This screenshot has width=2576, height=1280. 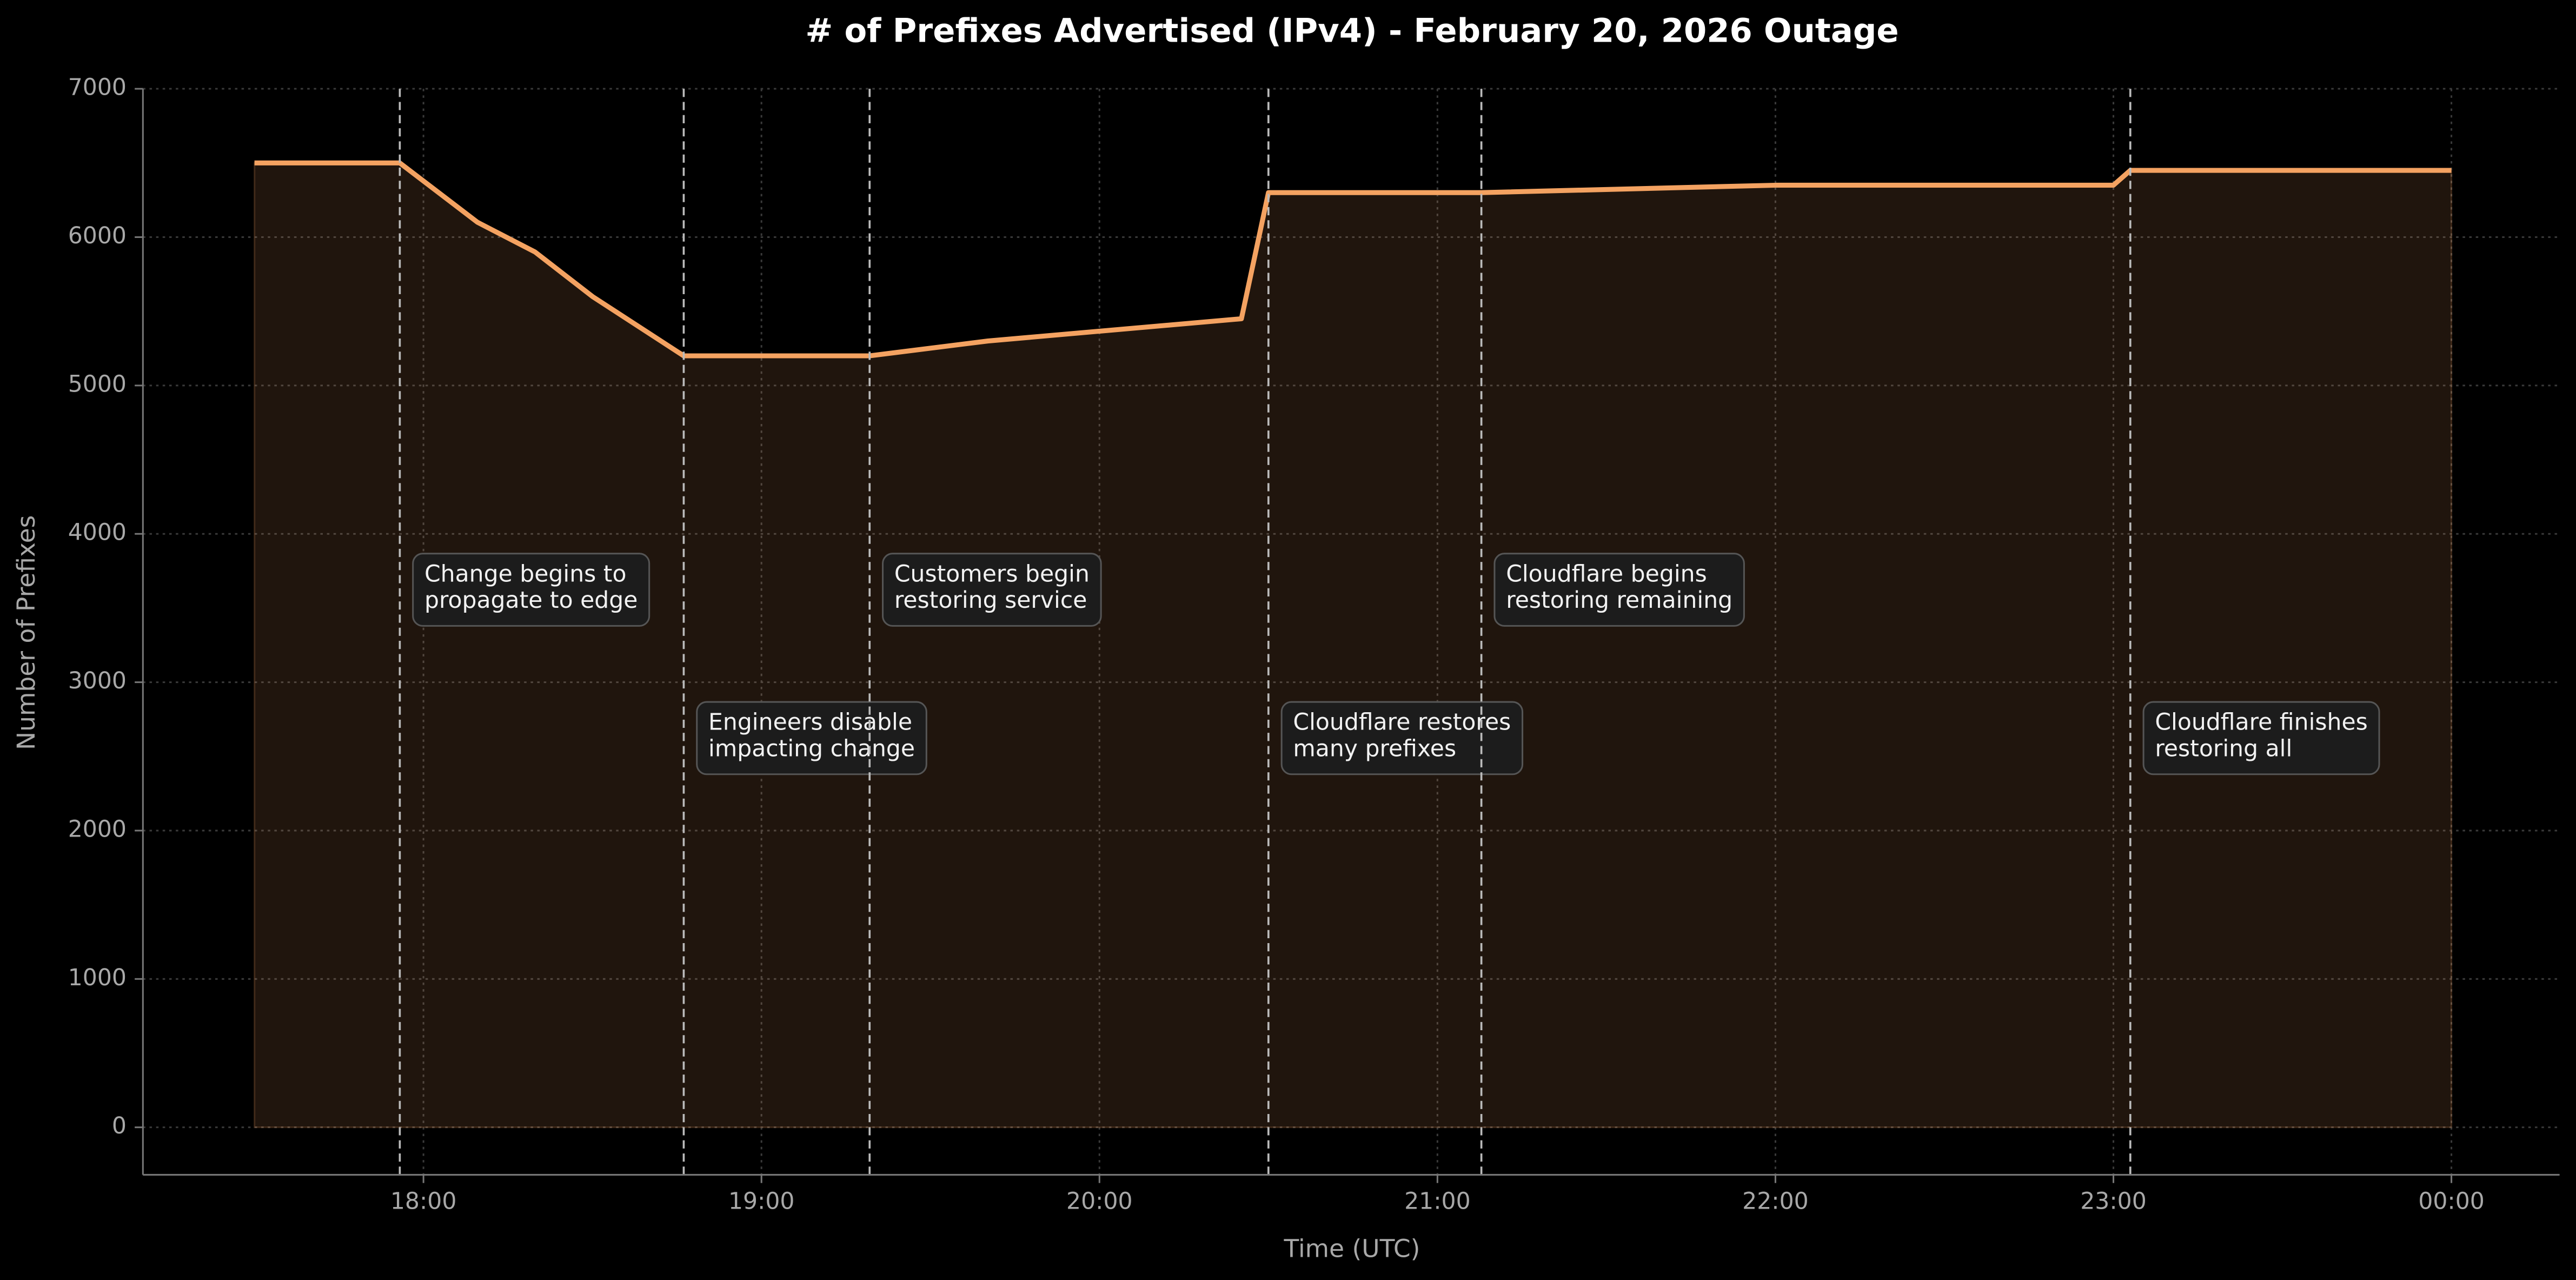 I want to click on y-axis-label: Number of Prefixes, so click(x=26, y=632).